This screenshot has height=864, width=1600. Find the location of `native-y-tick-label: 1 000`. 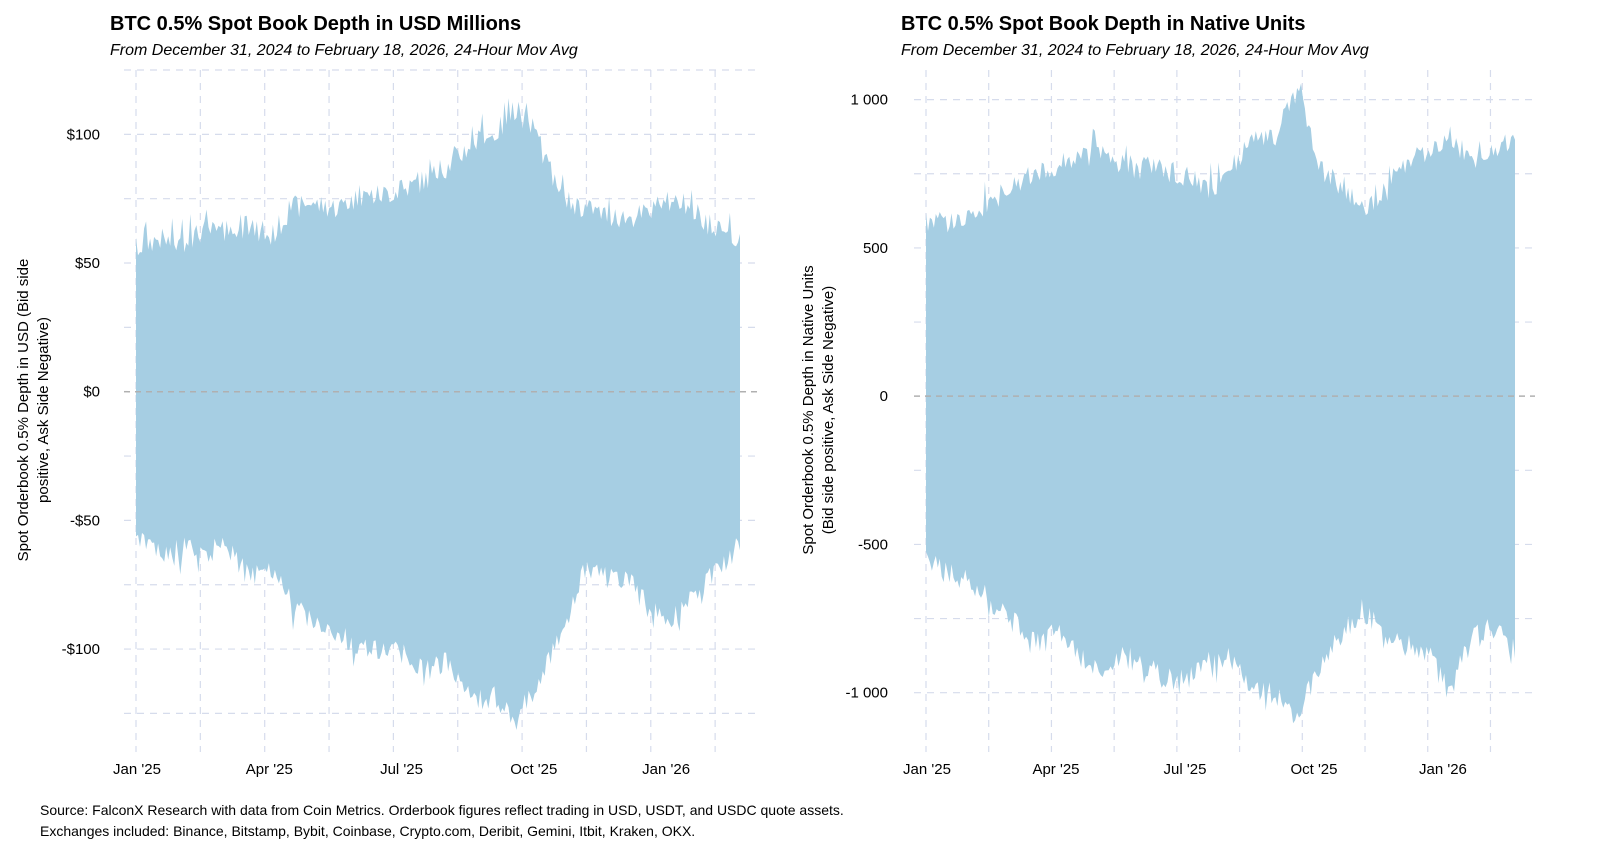

native-y-tick-label: 1 000 is located at coordinates (869, 100).